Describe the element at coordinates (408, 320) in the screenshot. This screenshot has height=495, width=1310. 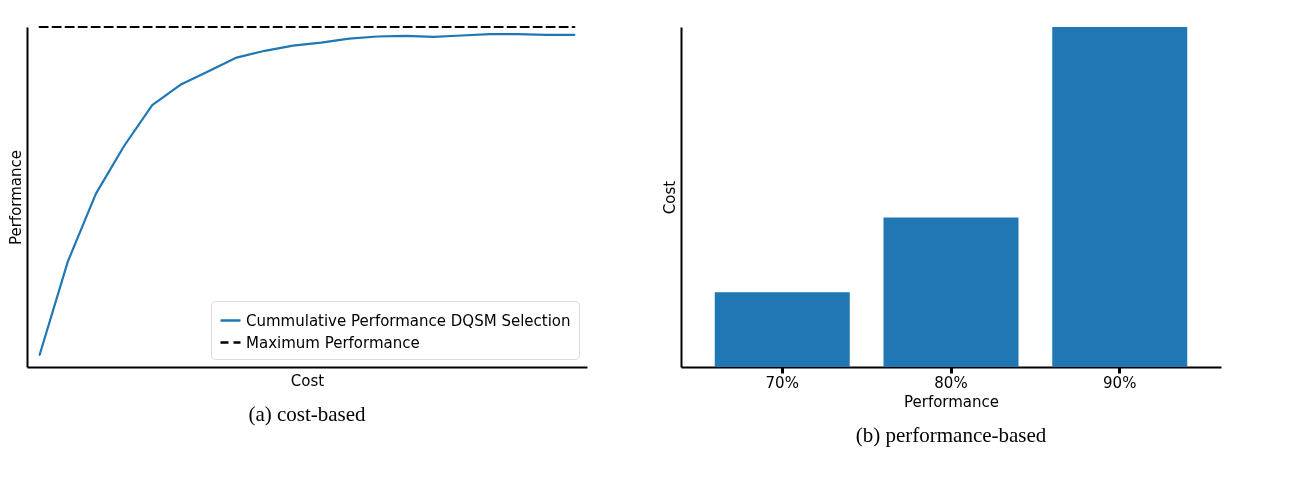
I see `legend-label: Cummulative Performance DQSM Selection` at that location.